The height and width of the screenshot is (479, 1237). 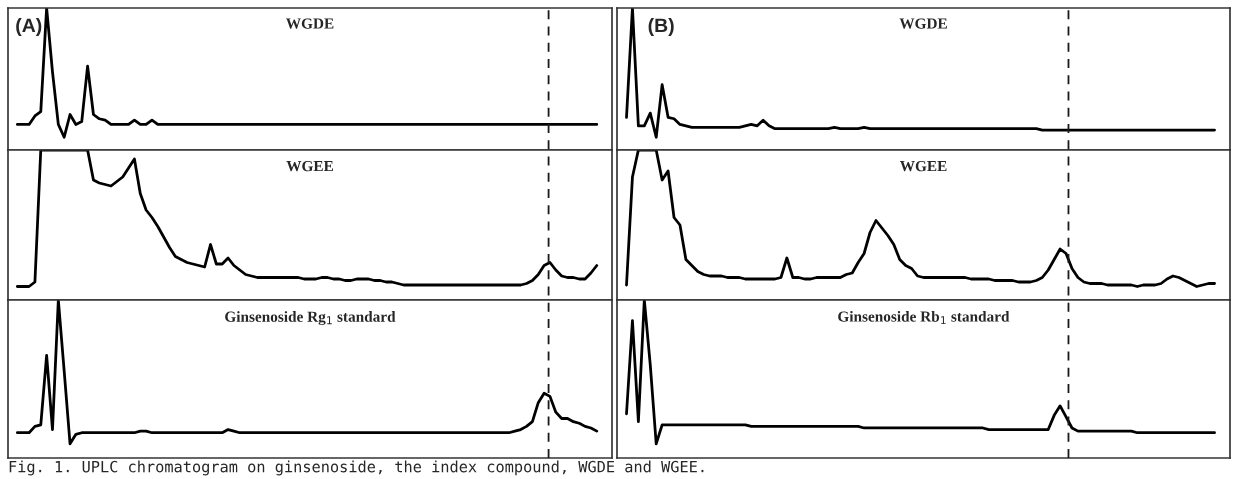 What do you see at coordinates (924, 317) in the screenshot?
I see `text: Ginsenoside Rb$_{1}$ standard` at bounding box center [924, 317].